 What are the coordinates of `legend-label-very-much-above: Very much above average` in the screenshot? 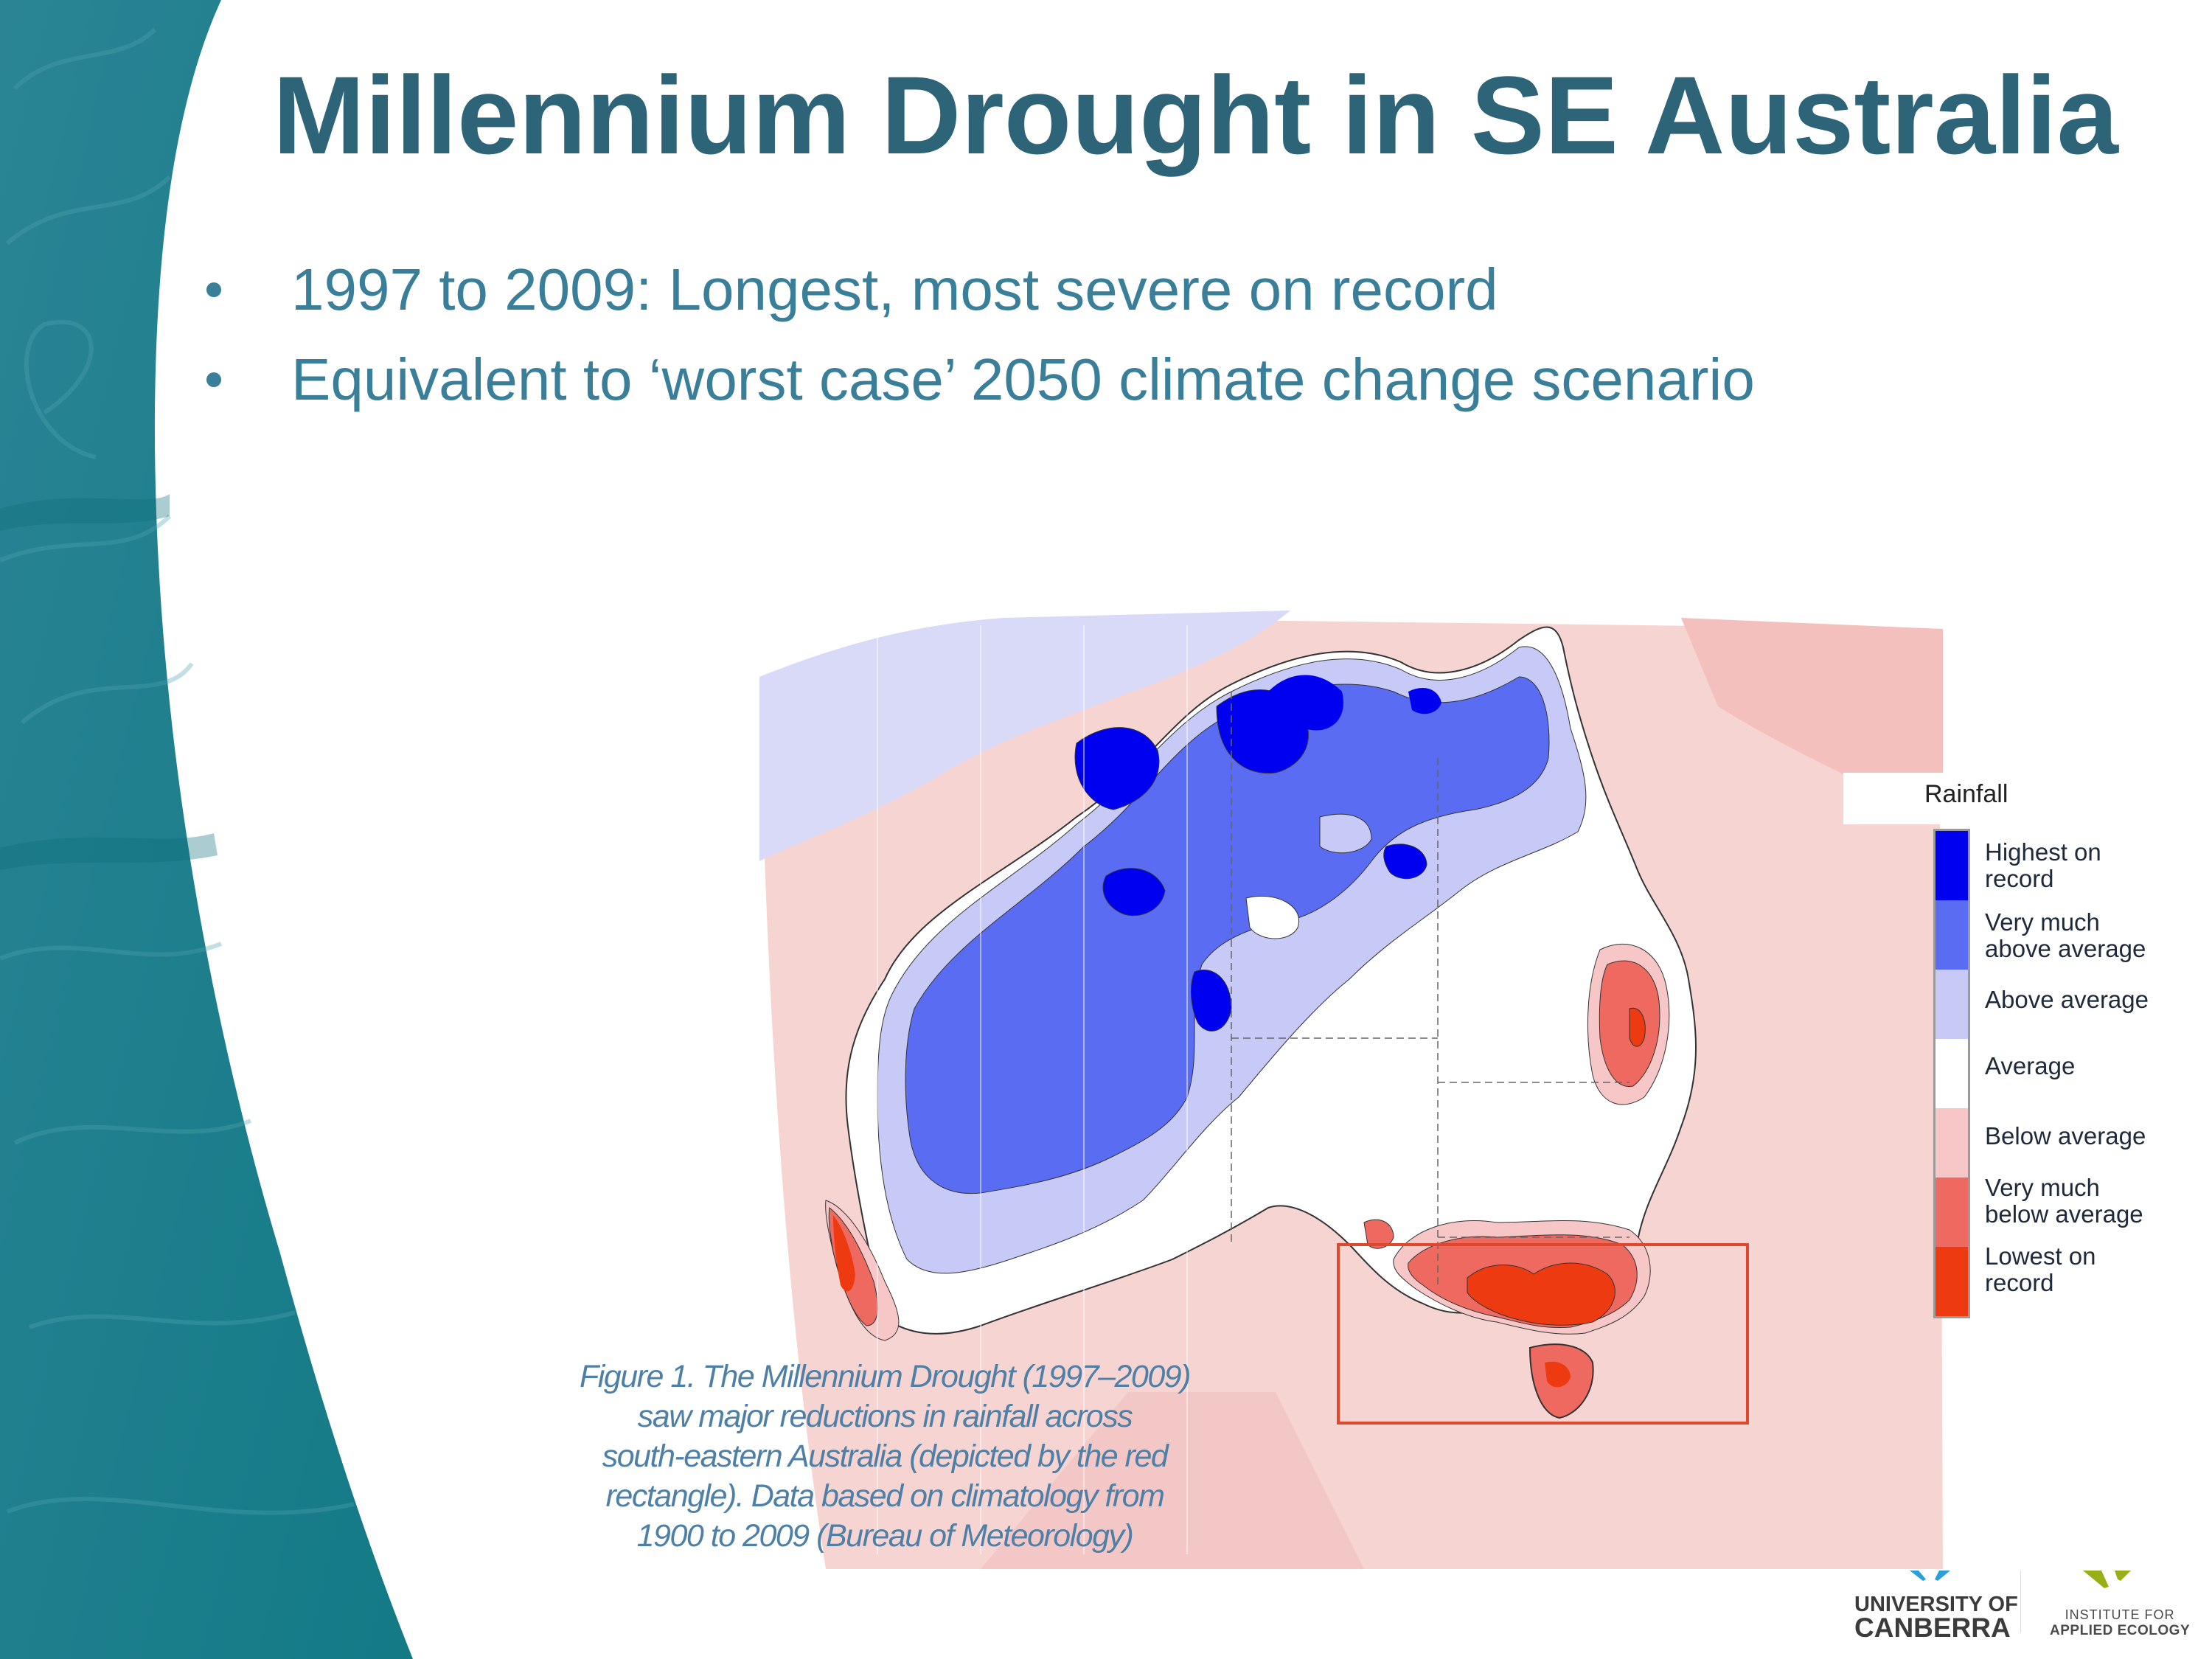 It's located at (2065, 935).